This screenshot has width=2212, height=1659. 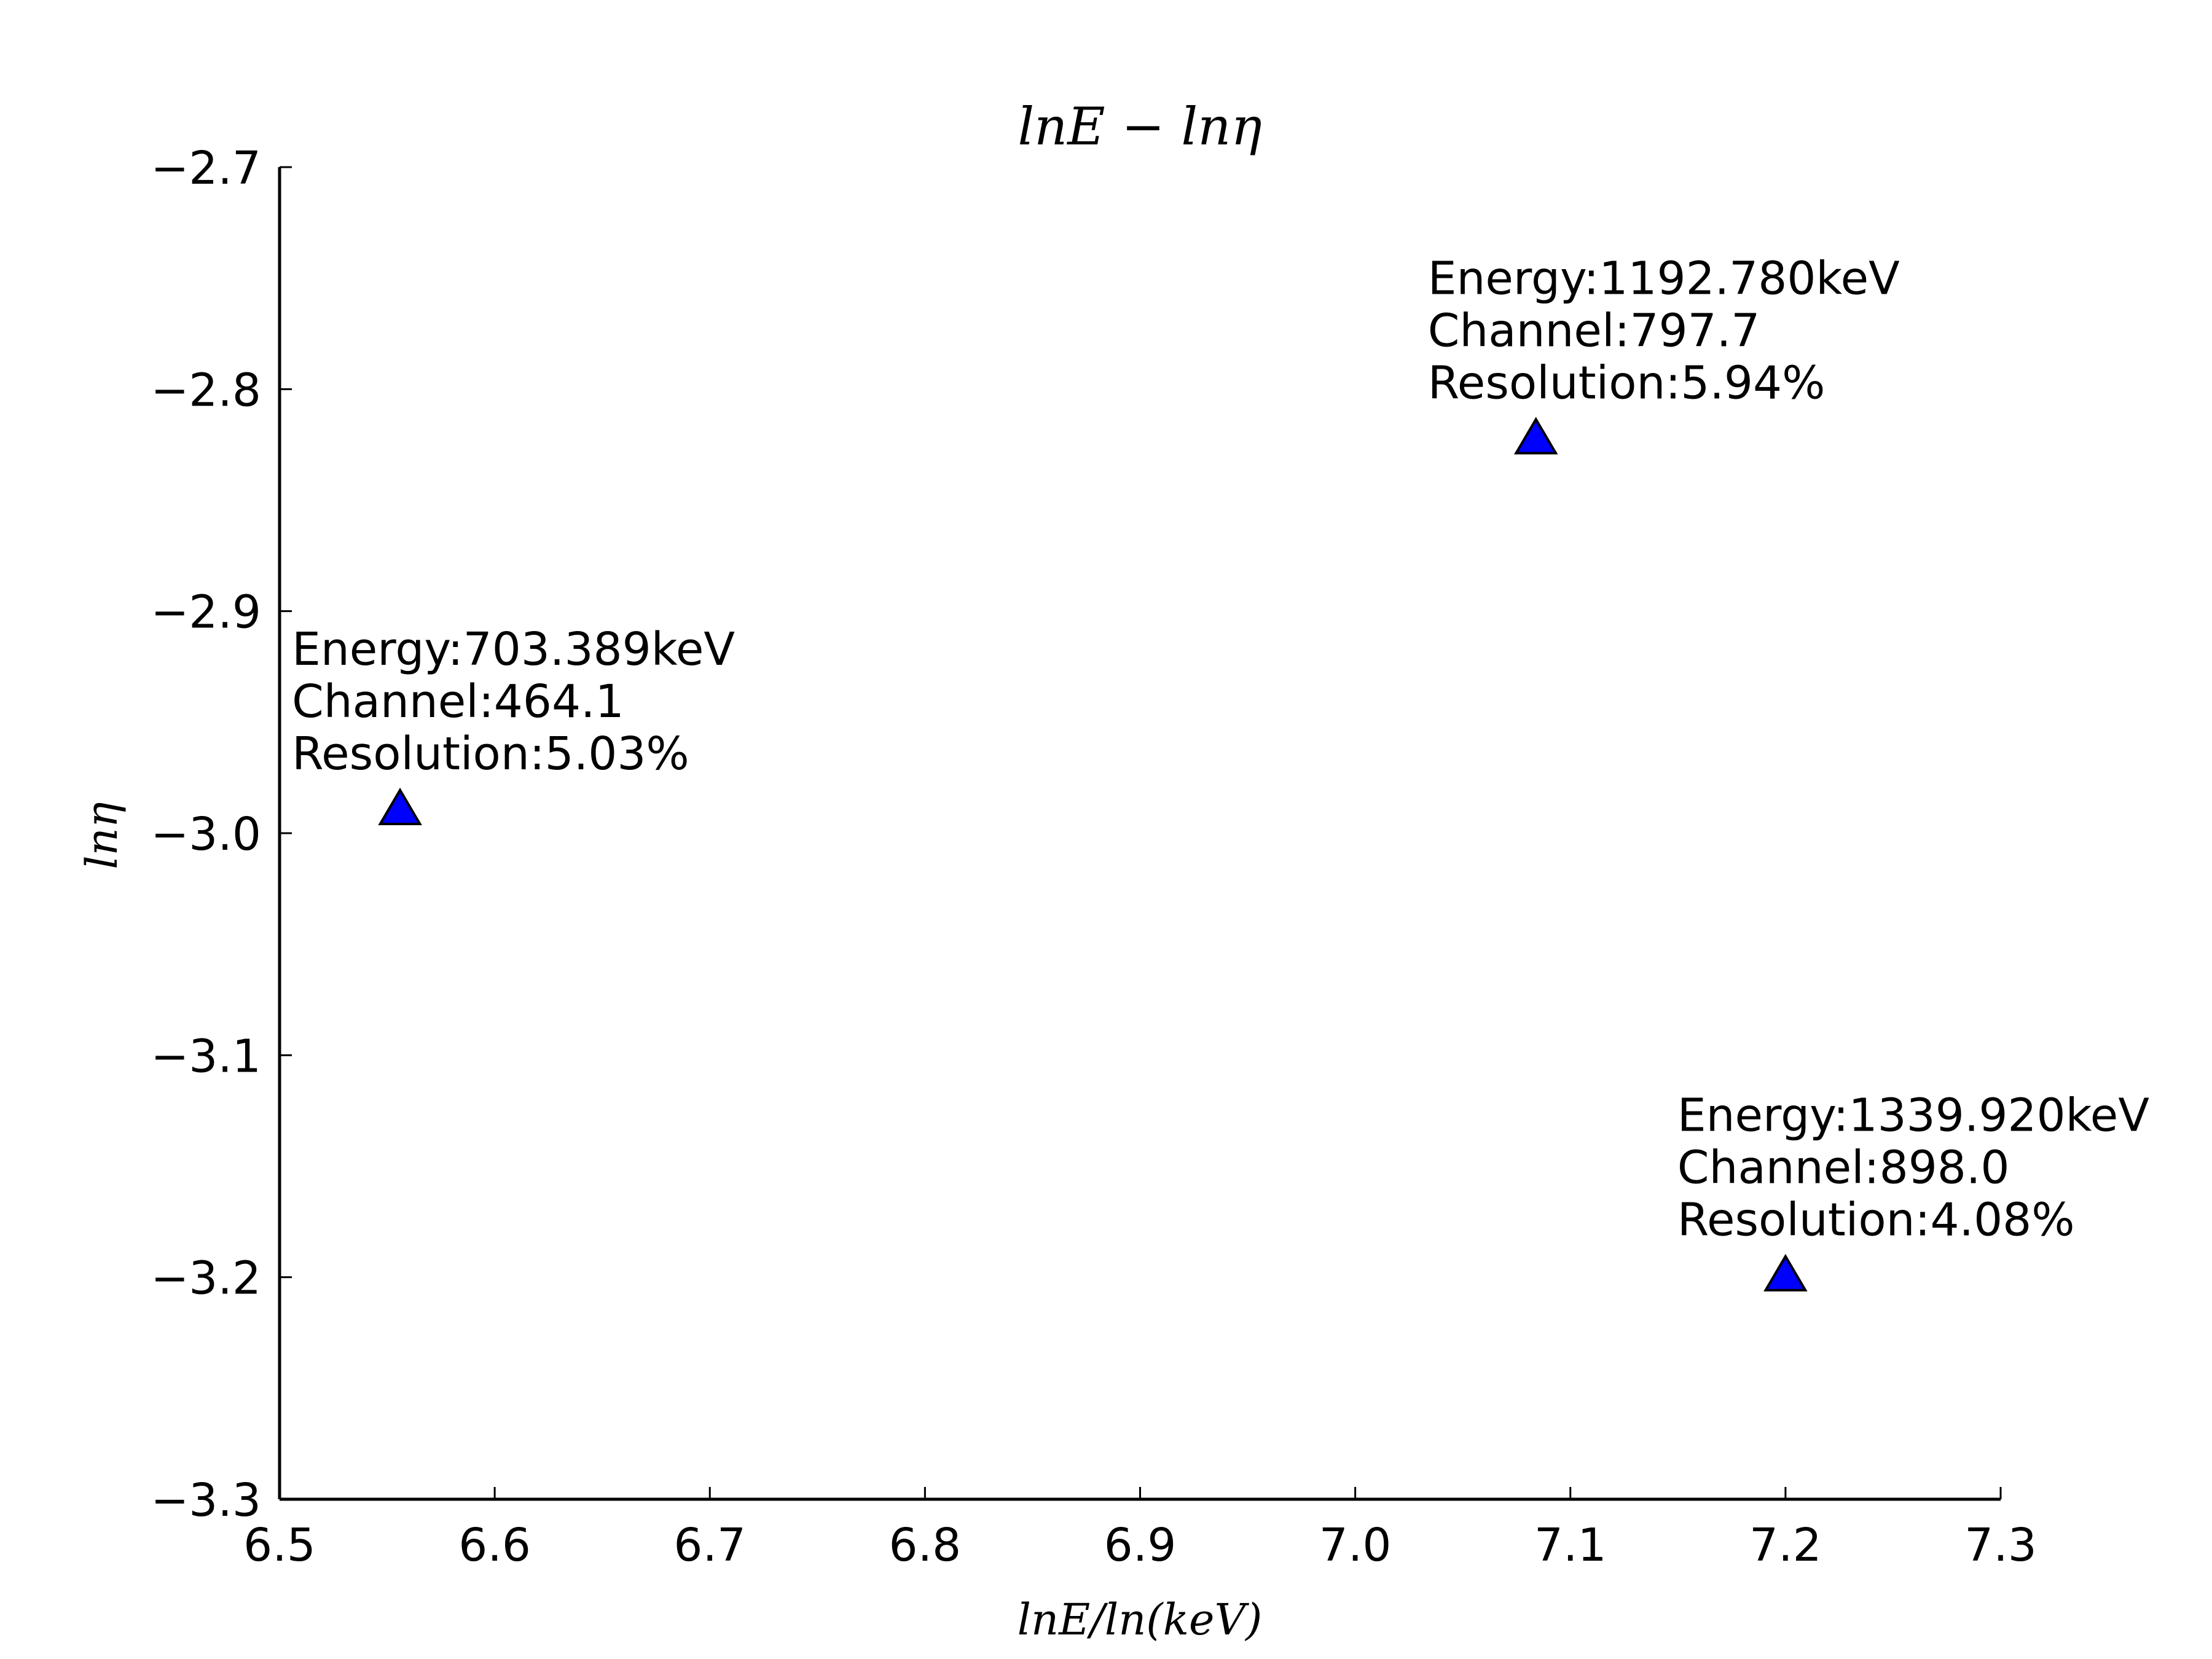 What do you see at coordinates (206, 390) in the screenshot?
I see `y-tick-label: −2.8` at bounding box center [206, 390].